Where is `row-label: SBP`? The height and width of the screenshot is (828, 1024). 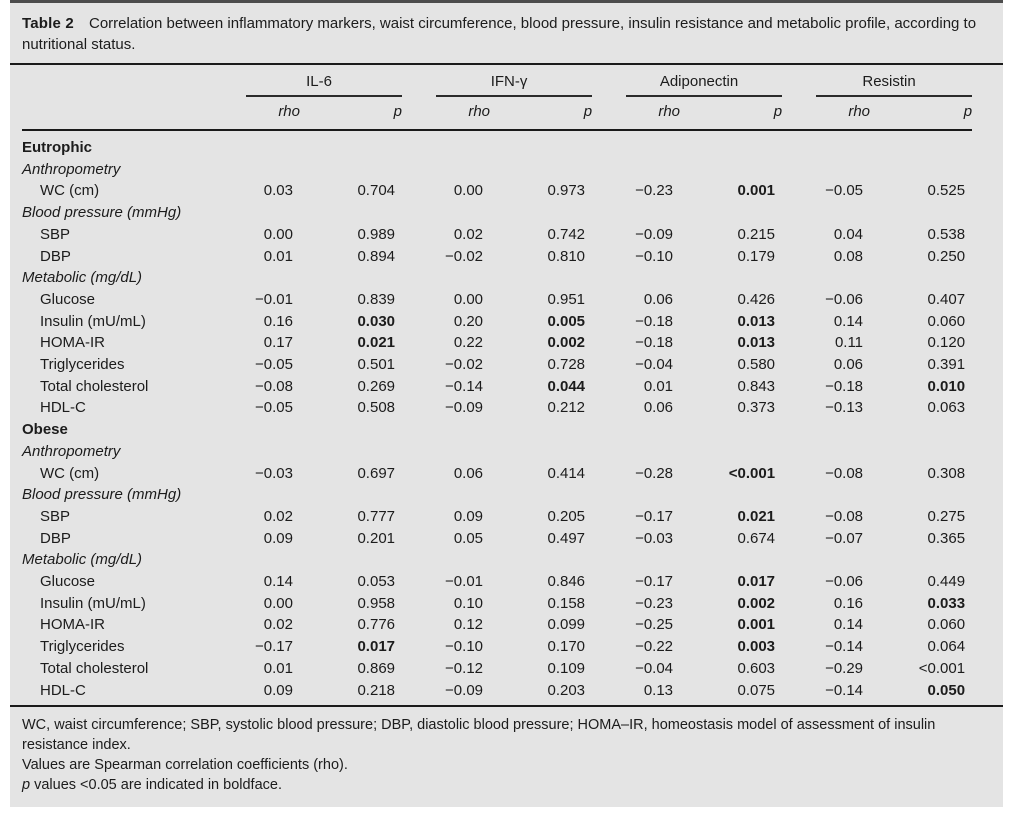
row-label: SBP is located at coordinates (55, 516).